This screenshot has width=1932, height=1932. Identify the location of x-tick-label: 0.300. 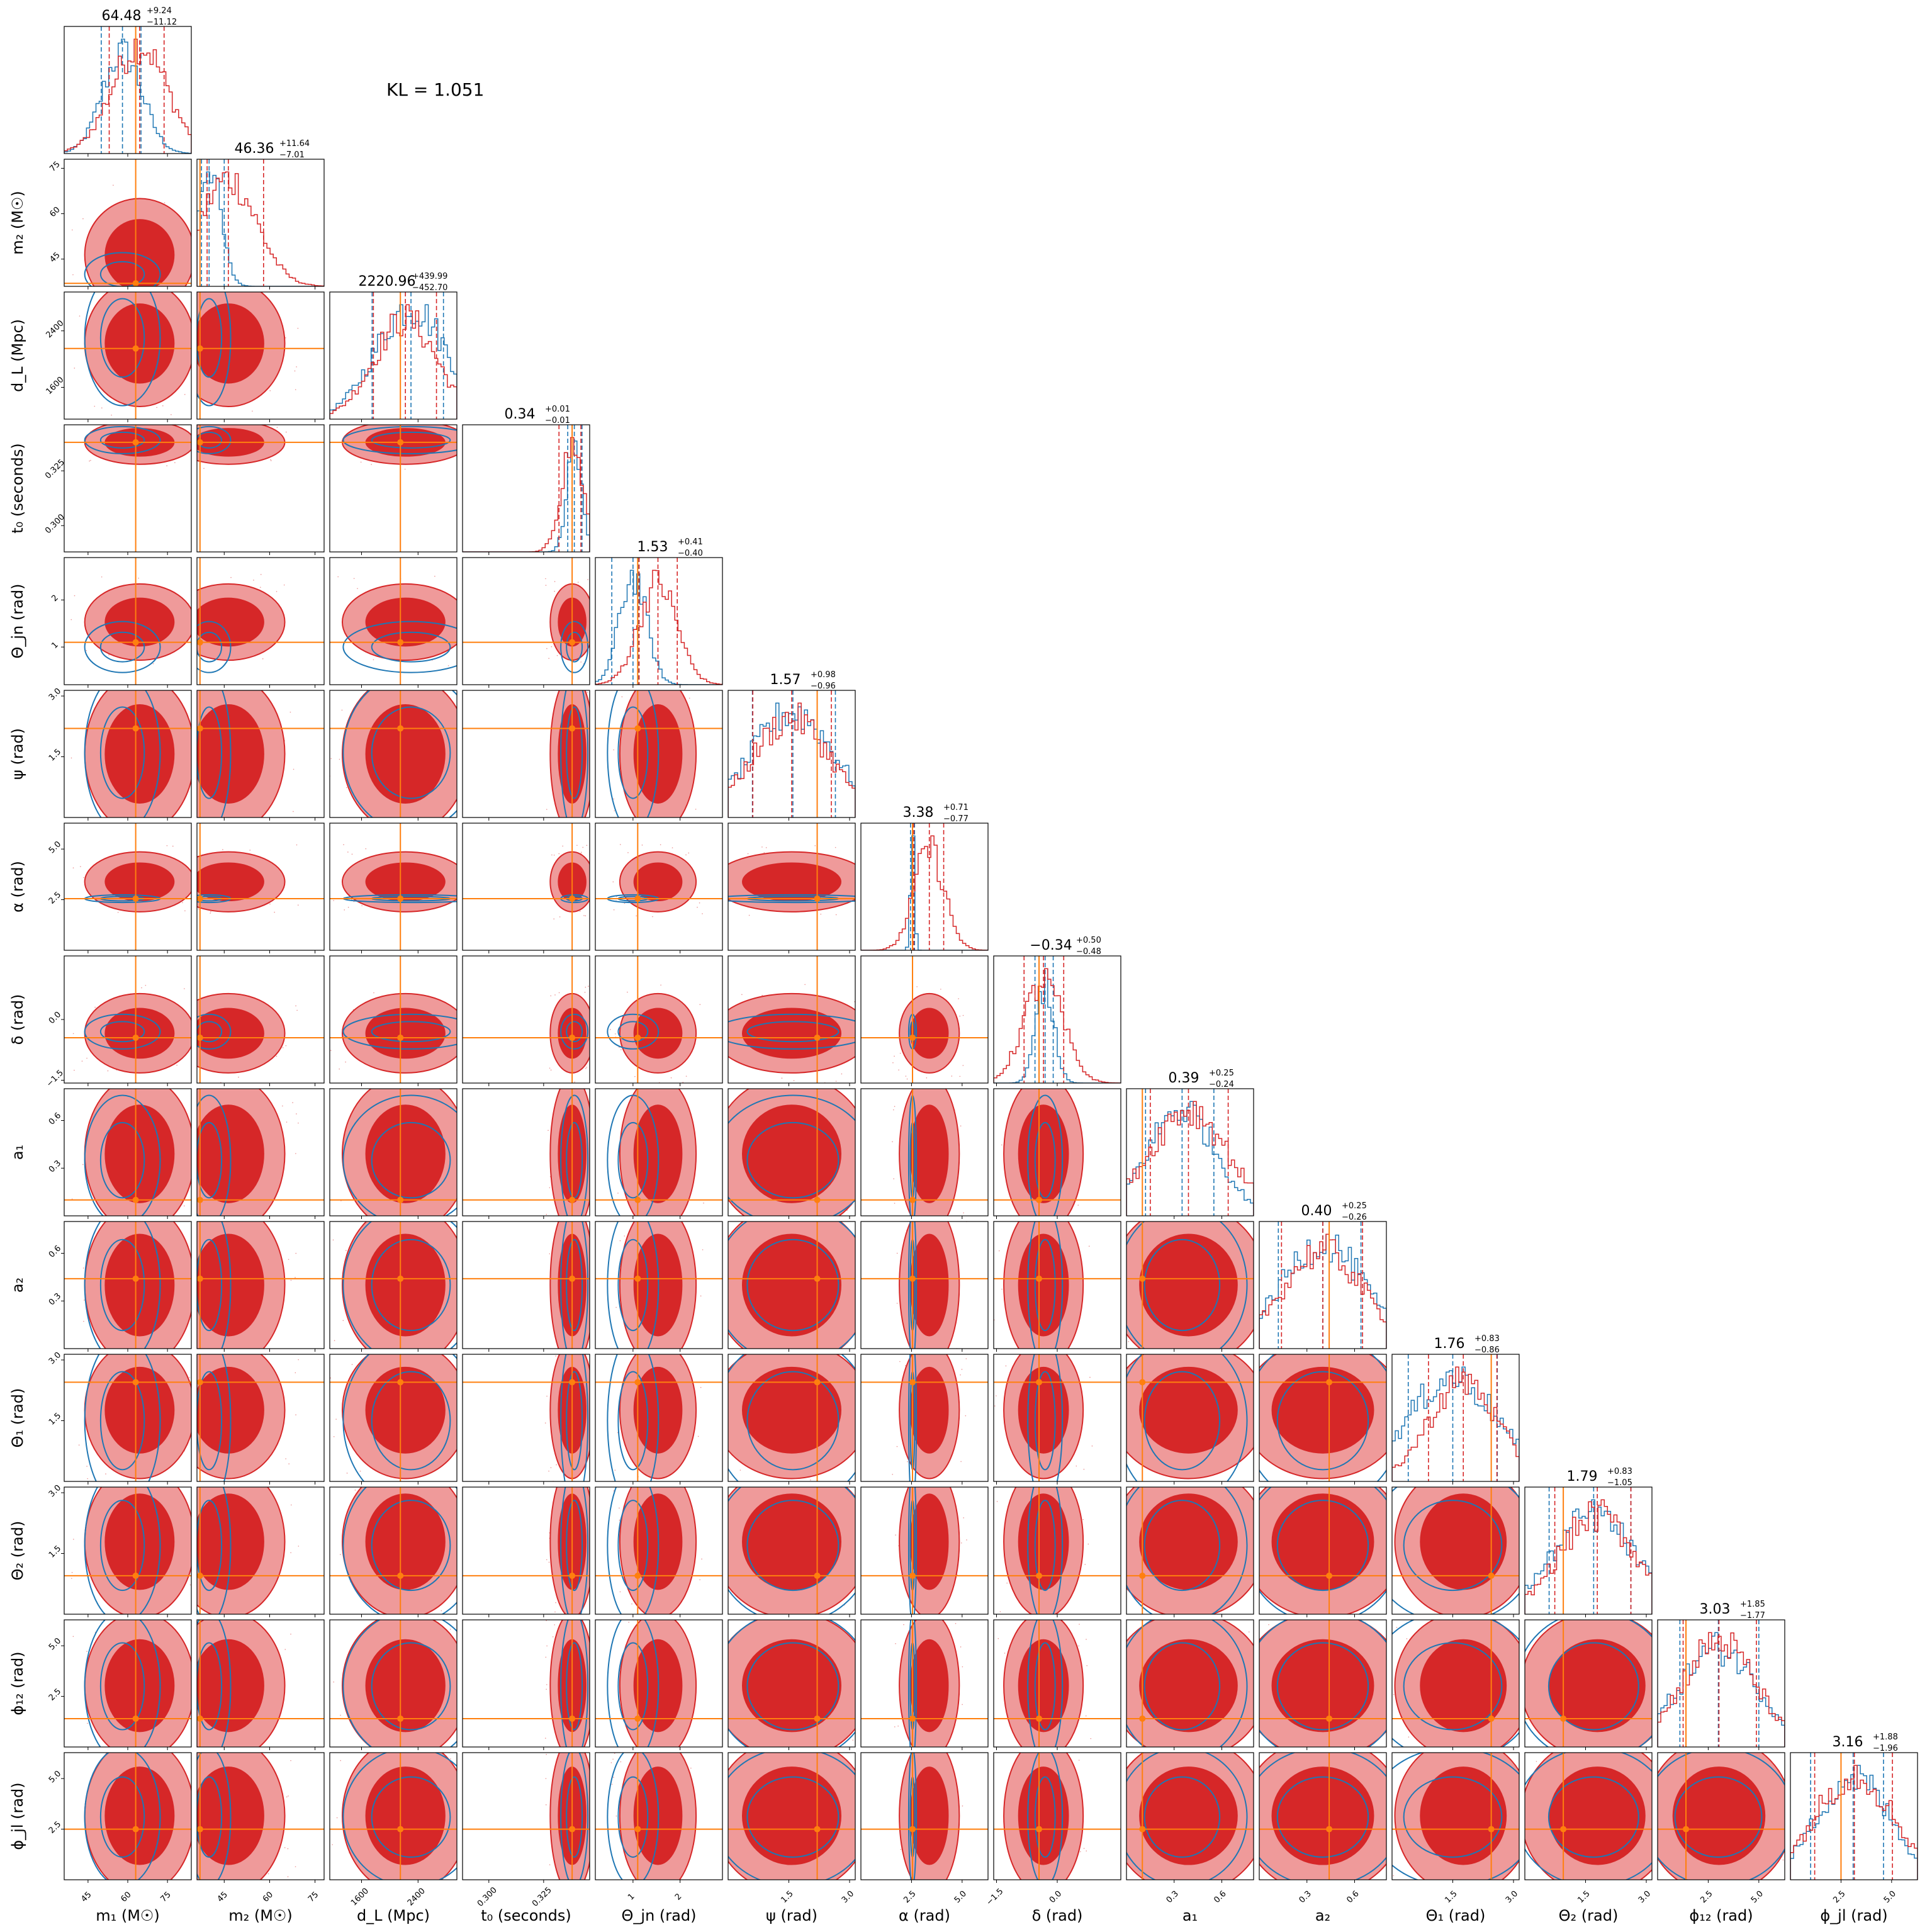
(487, 1897).